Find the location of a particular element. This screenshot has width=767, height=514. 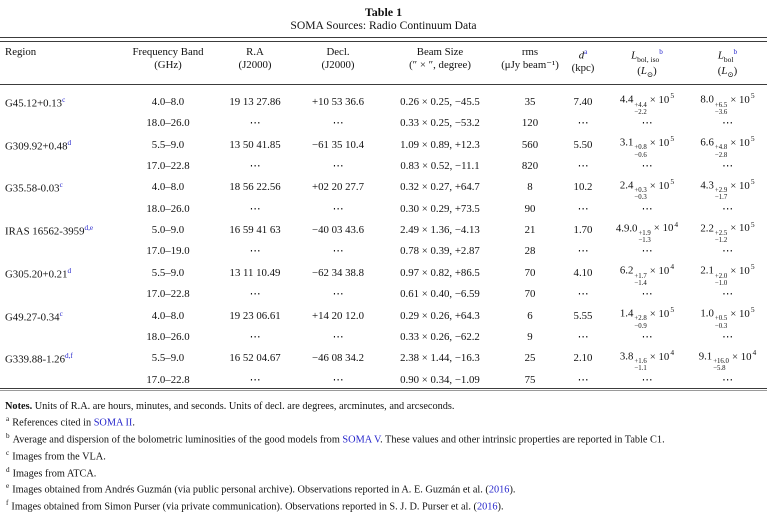

cell-value: 5.55 is located at coordinates (583, 315).